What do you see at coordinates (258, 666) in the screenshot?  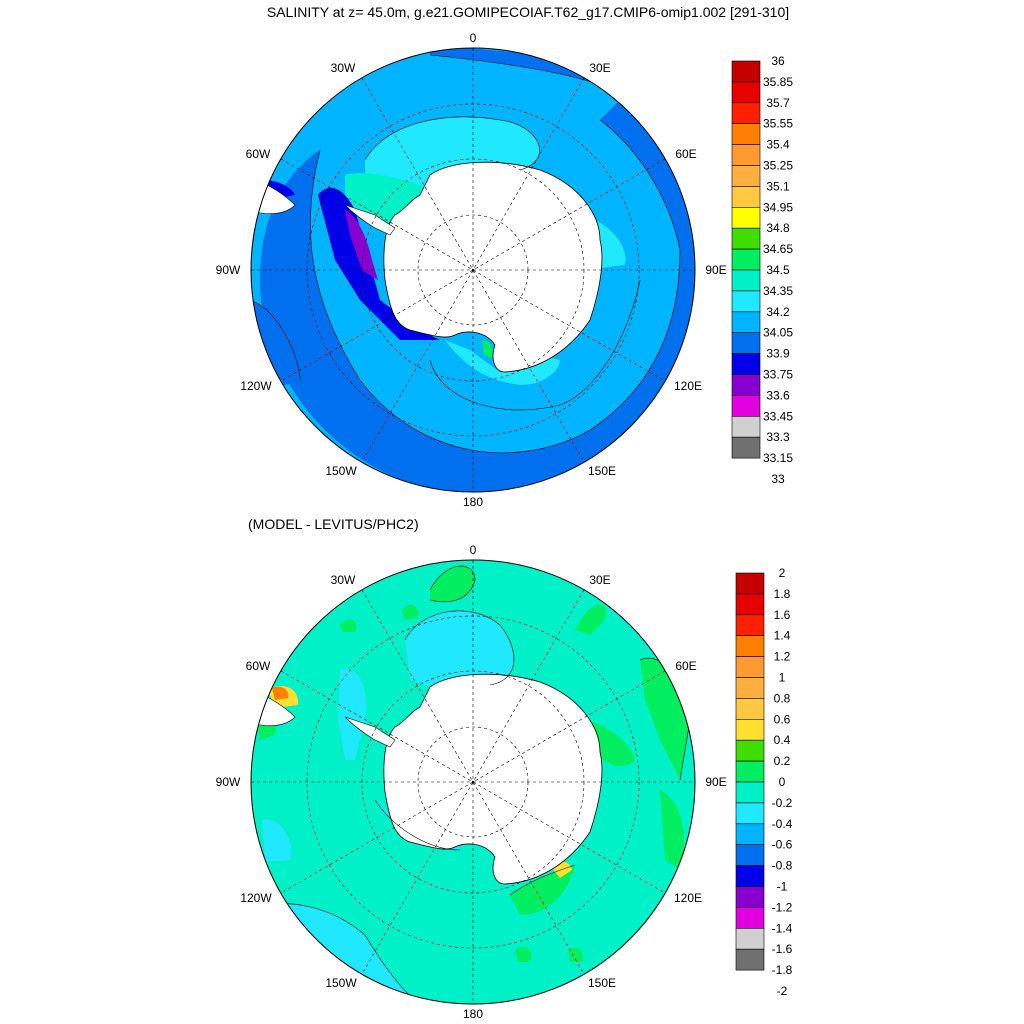 I see `bottom-lon-label-60w: 60W` at bounding box center [258, 666].